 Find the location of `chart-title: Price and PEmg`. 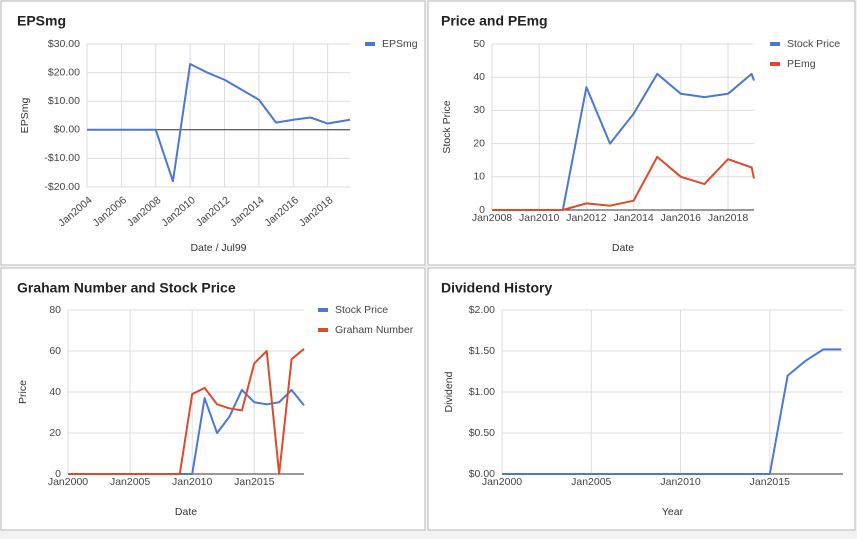

chart-title: Price and PEmg is located at coordinates (494, 21).